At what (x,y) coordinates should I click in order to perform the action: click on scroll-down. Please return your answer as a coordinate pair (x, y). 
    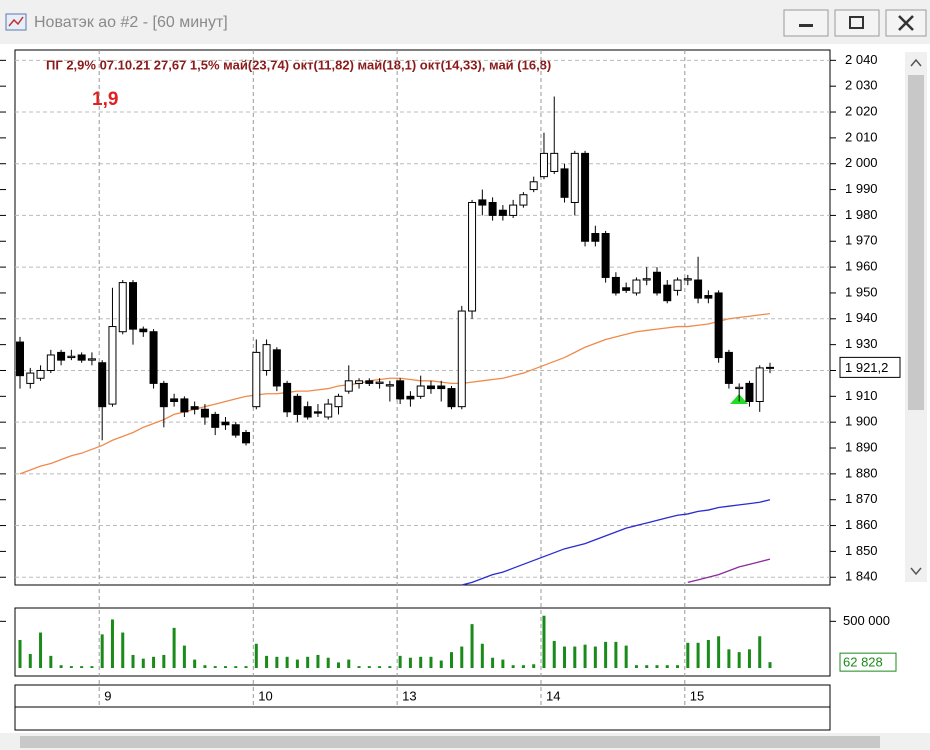
    Looking at the image, I should click on (916, 571).